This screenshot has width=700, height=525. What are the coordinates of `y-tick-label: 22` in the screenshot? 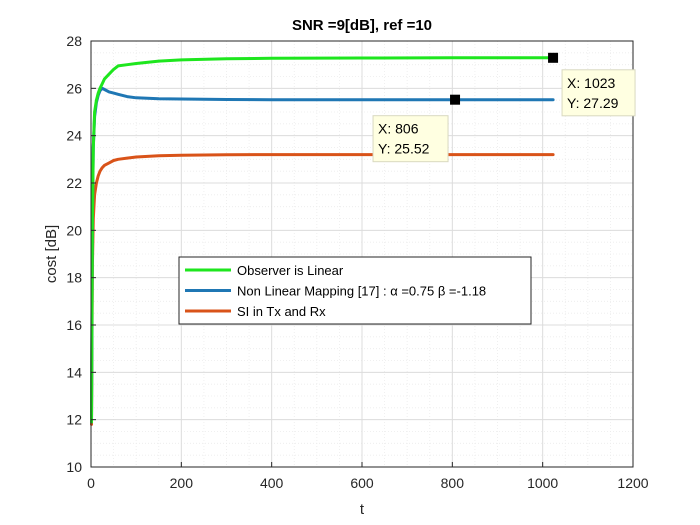 It's located at (74, 183).